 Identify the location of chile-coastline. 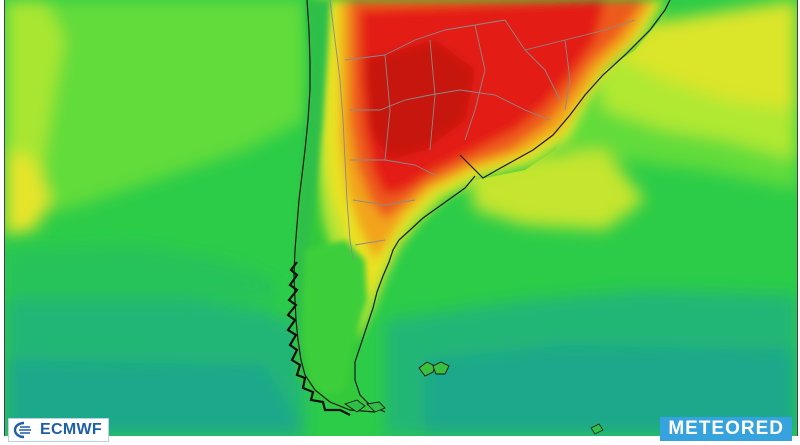
(334, 206).